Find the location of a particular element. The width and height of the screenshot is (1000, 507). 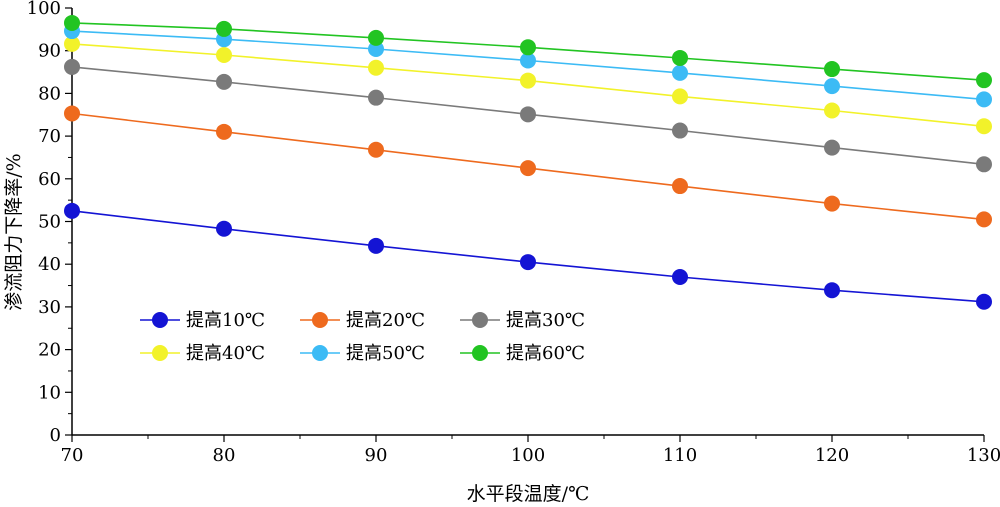

legend-label: 提高30℃ is located at coordinates (545, 320).